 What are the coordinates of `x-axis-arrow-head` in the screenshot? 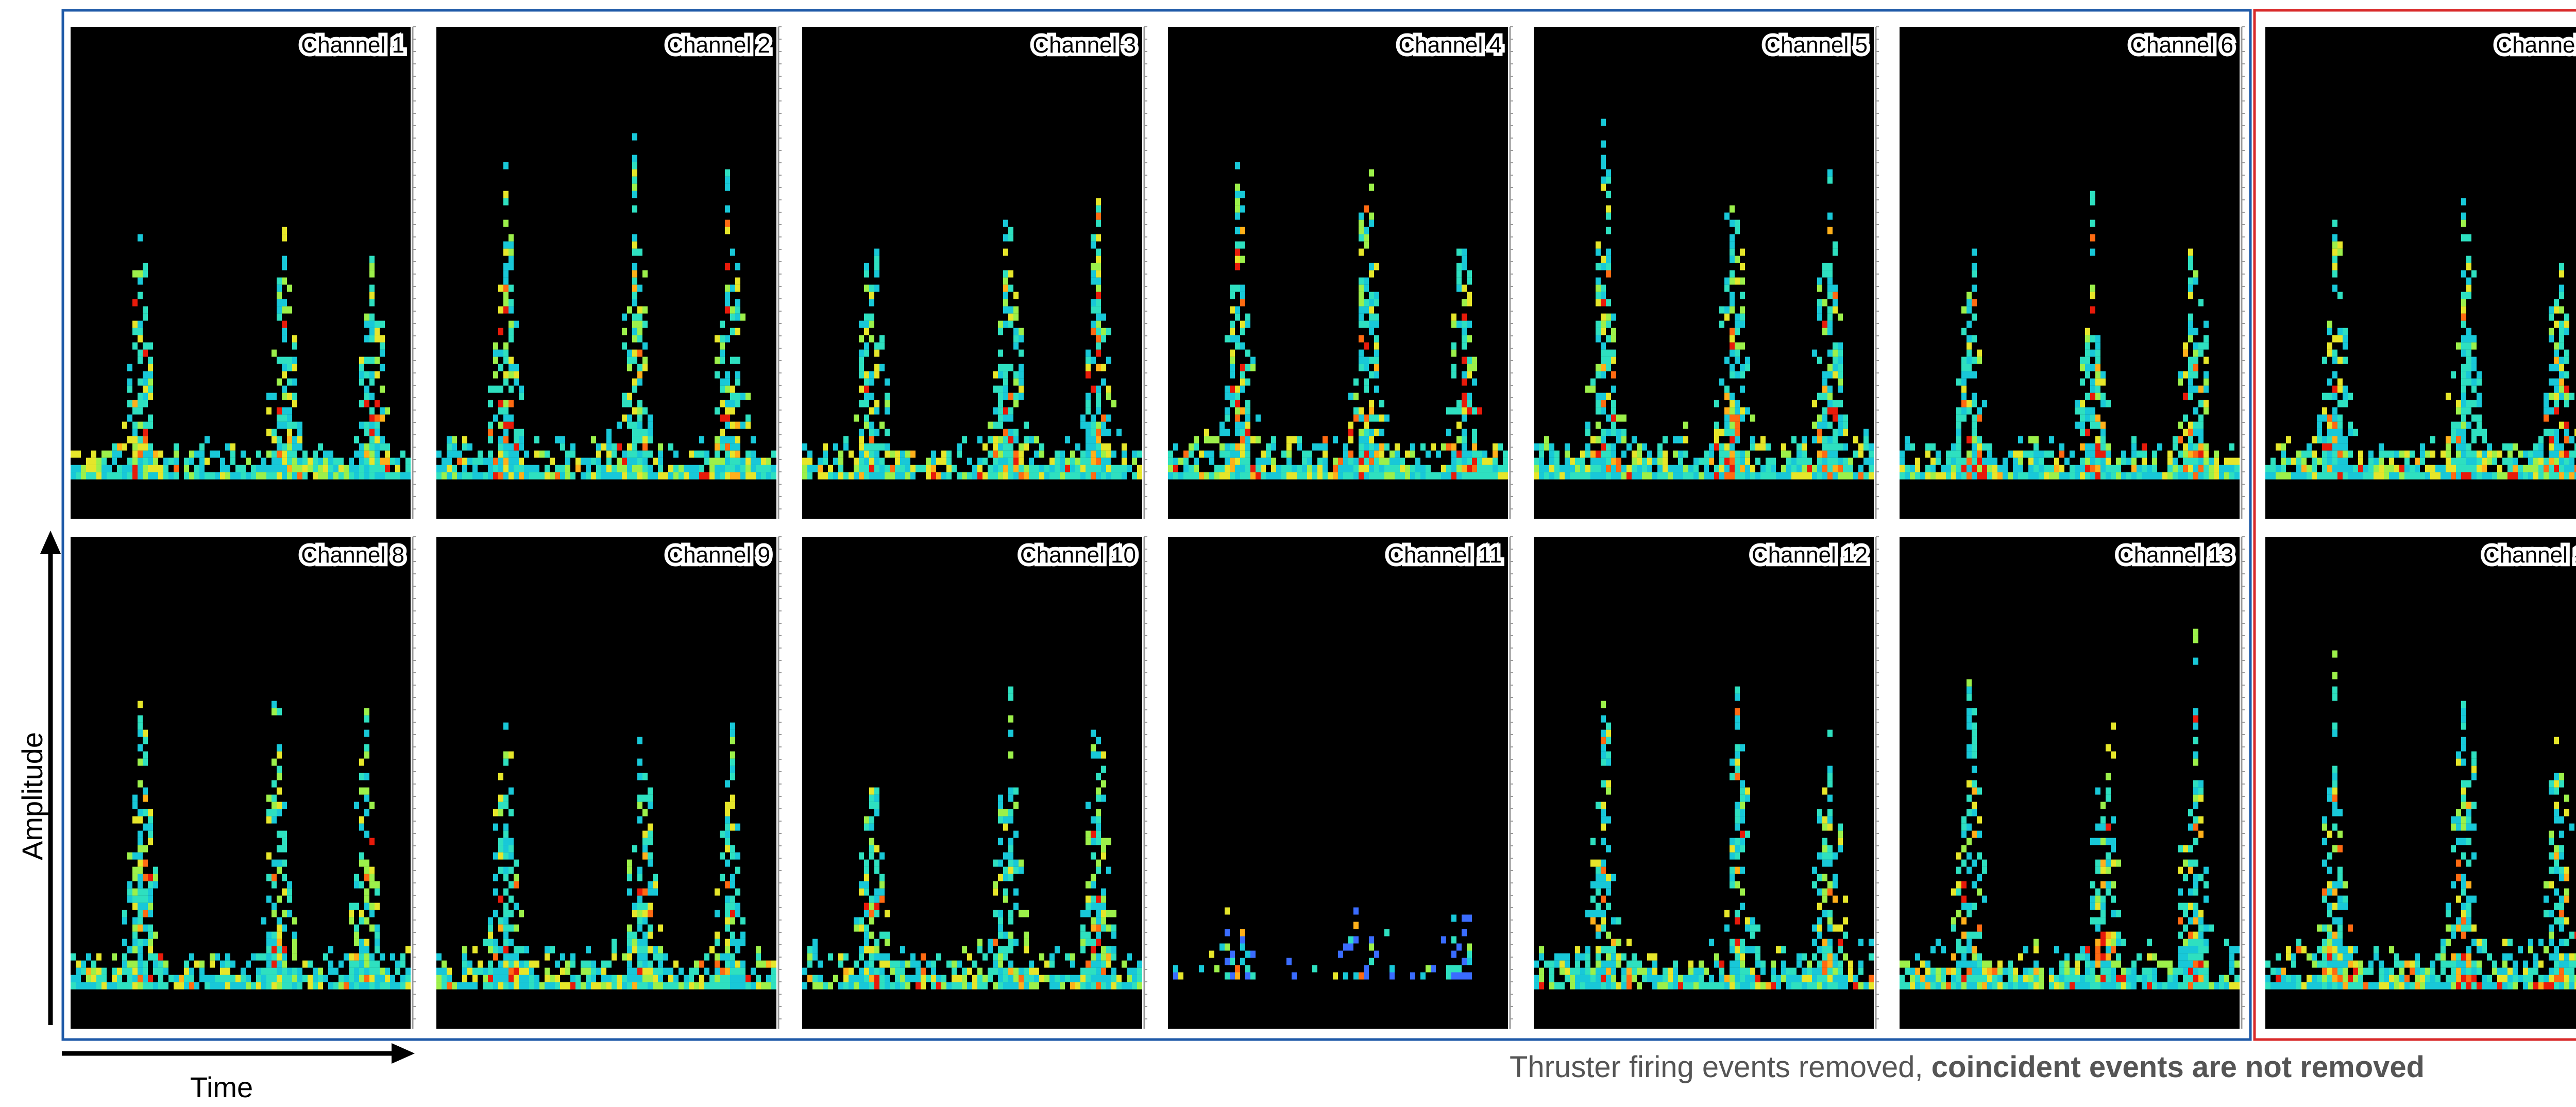 It's located at (403, 1053).